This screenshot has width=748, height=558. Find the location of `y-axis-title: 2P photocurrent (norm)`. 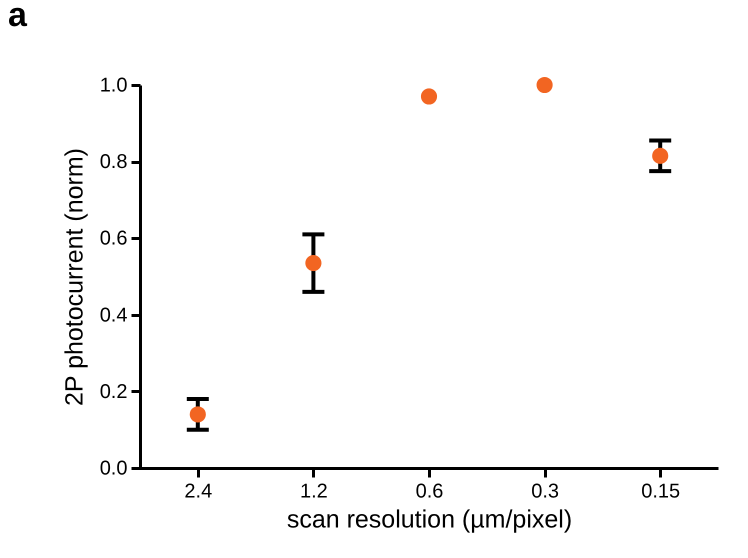

y-axis-title: 2P photocurrent (norm) is located at coordinates (74, 277).